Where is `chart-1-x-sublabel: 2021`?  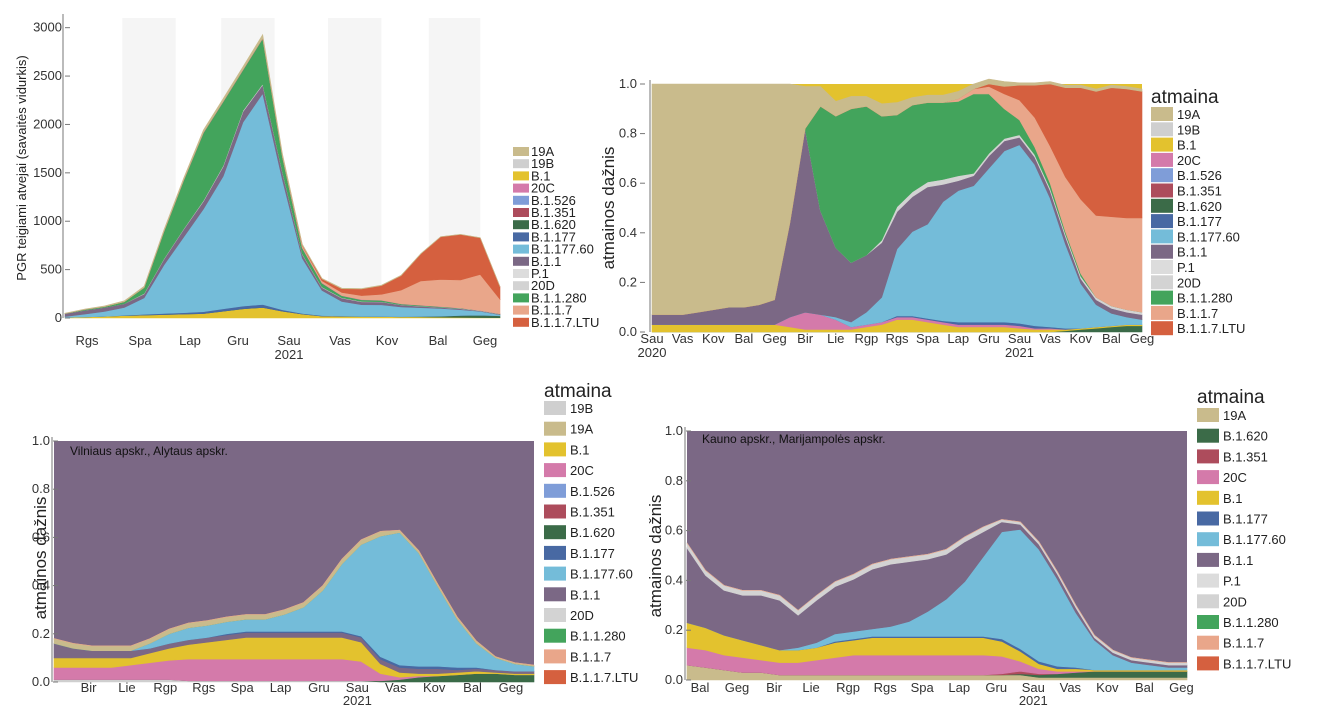
chart-1-x-sublabel: 2021 is located at coordinates (1019, 352).